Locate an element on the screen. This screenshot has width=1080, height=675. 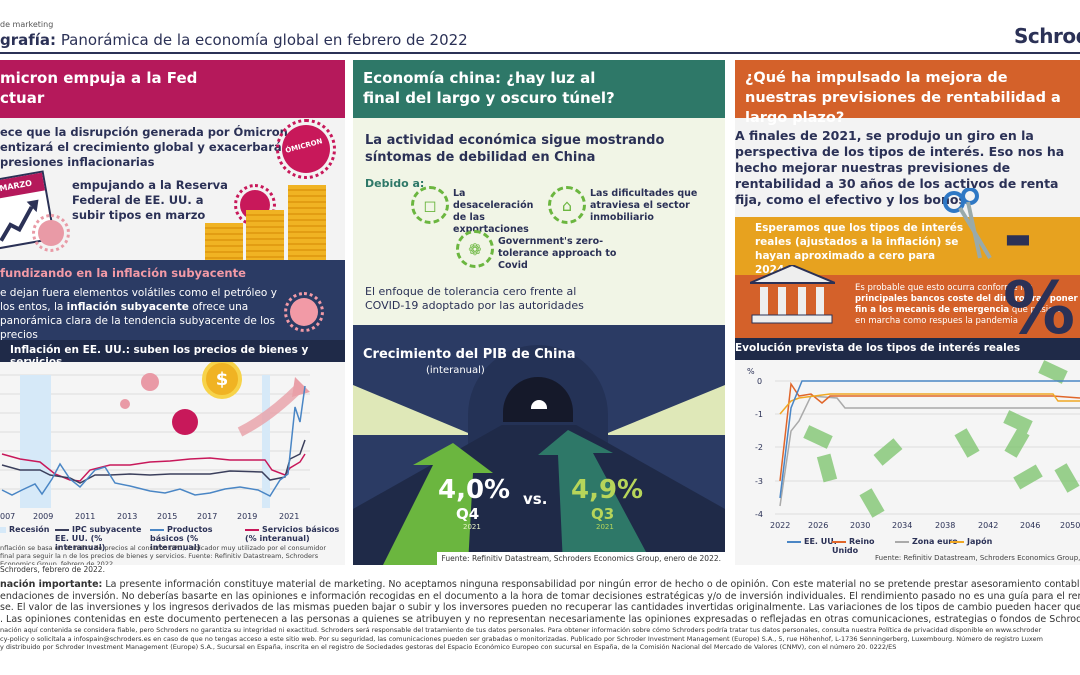
legend-label: Japón is located at coordinates (980, 541).